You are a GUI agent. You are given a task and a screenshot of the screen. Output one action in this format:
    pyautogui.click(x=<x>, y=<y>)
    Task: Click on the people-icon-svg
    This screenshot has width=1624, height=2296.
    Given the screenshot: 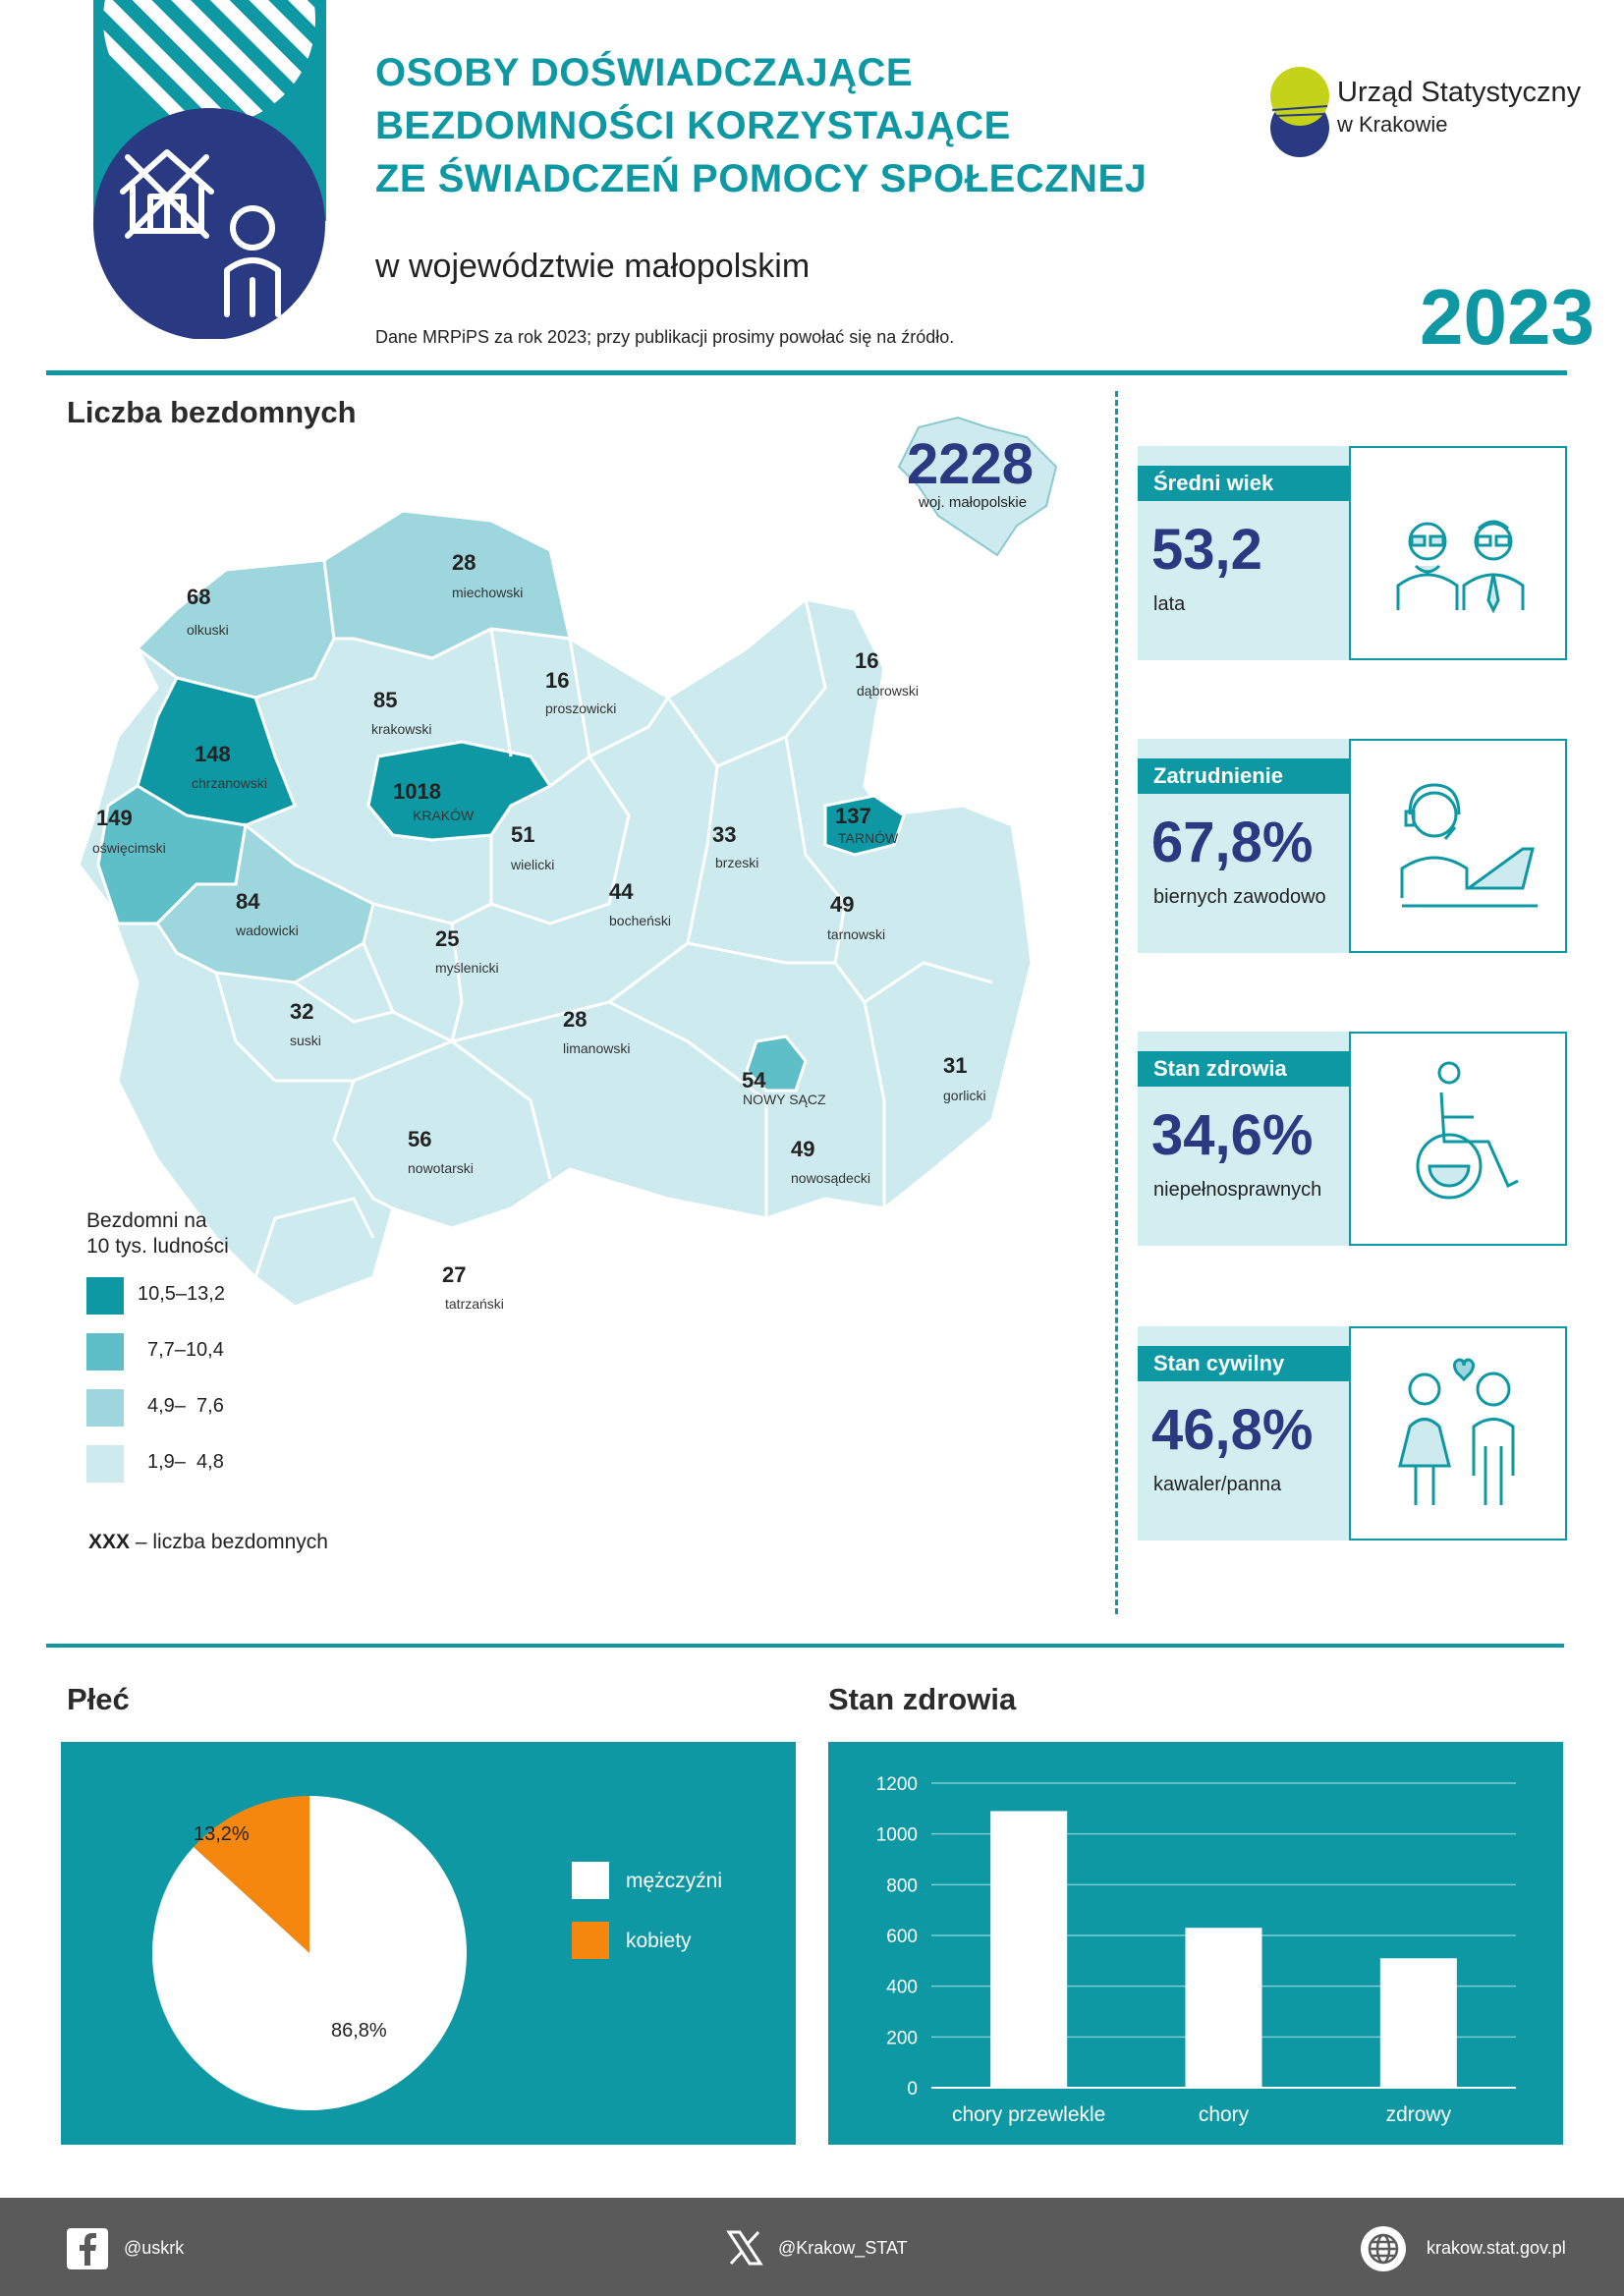 What is the action you would take?
    pyautogui.click(x=1460, y=567)
    